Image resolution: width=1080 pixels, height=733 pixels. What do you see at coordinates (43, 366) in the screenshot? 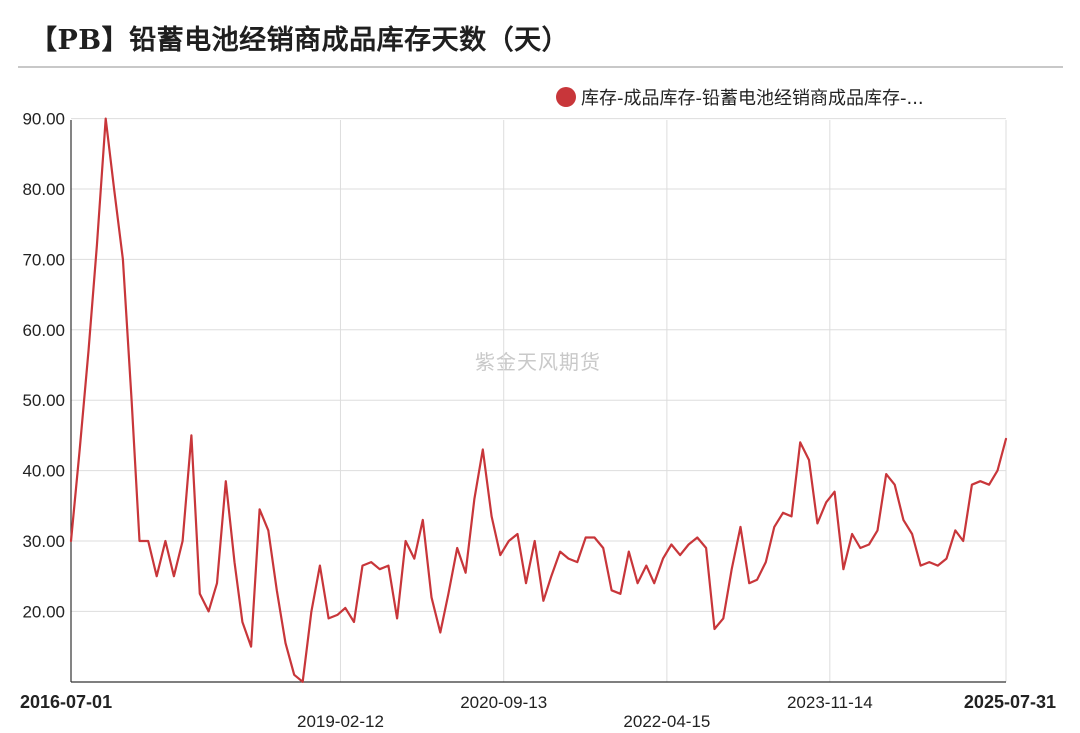
I see `y-axis-ticks: 90.00 80.00 70.00 60.00 50.00 40.00 30.00 20.00` at bounding box center [43, 366].